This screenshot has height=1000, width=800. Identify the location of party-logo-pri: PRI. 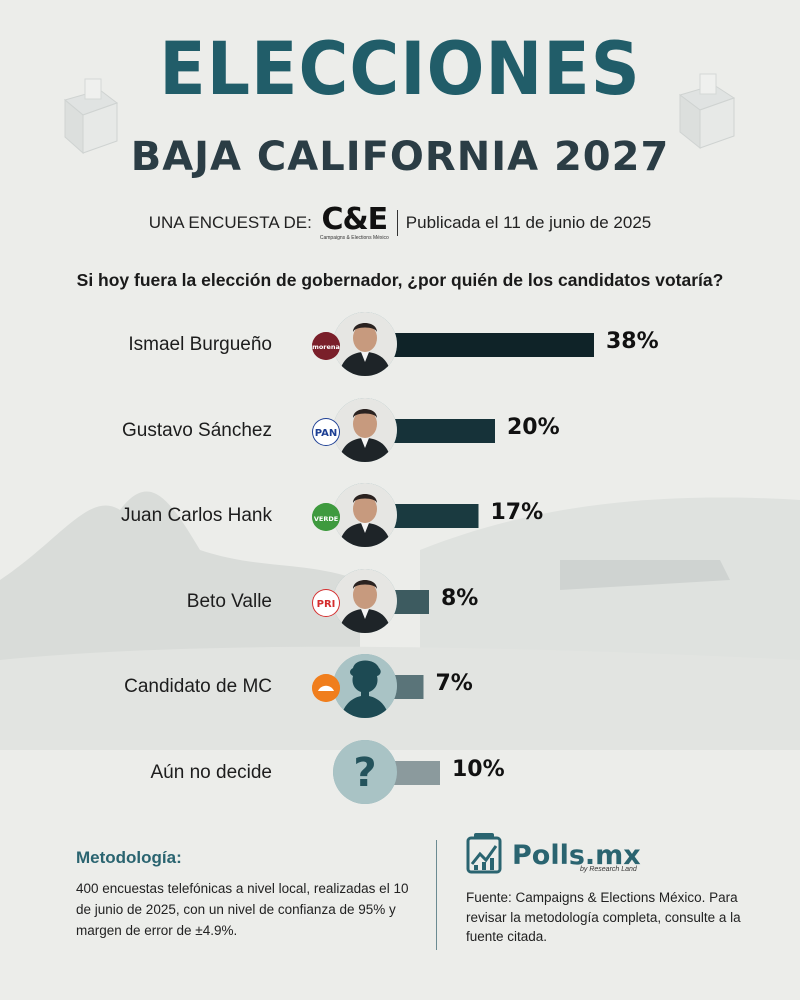
(326, 602).